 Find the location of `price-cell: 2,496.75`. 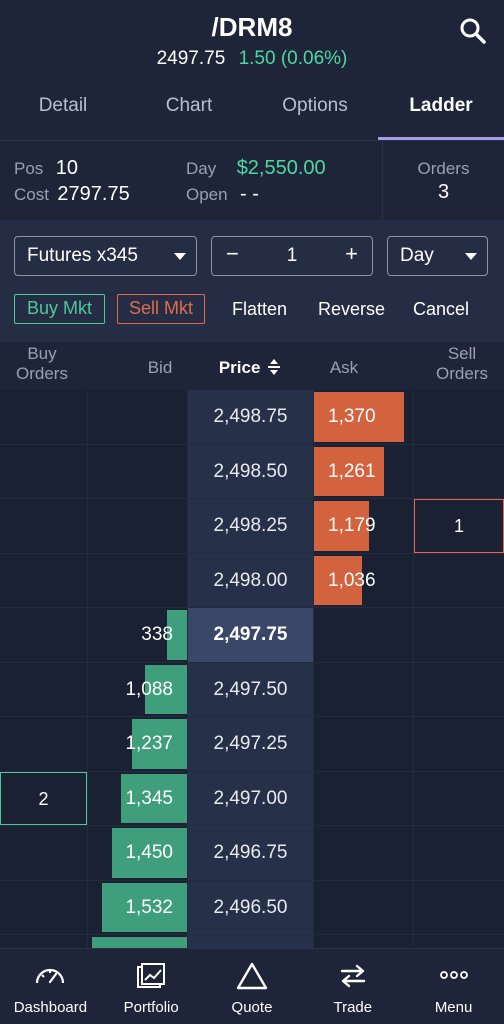

price-cell: 2,496.75 is located at coordinates (251, 853).